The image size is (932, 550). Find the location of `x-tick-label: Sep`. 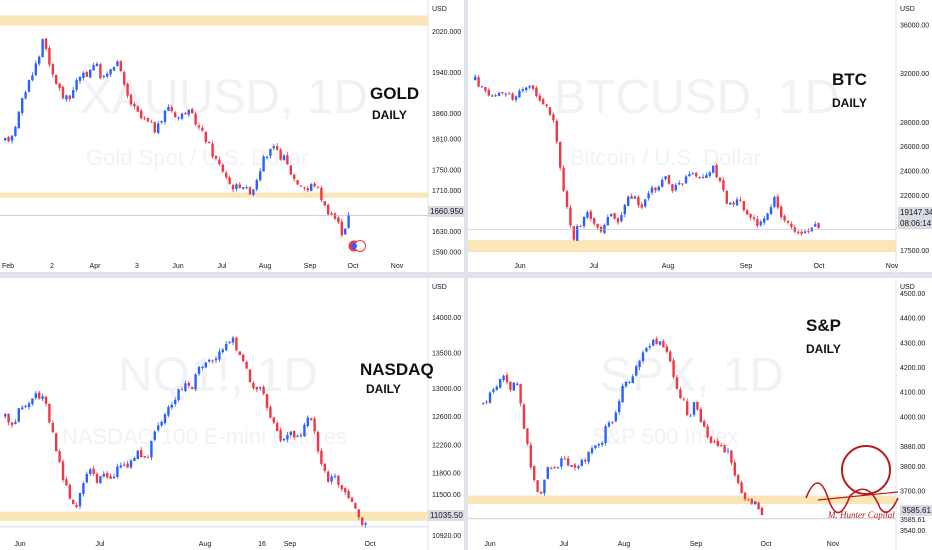

x-tick-label: Sep is located at coordinates (696, 544).